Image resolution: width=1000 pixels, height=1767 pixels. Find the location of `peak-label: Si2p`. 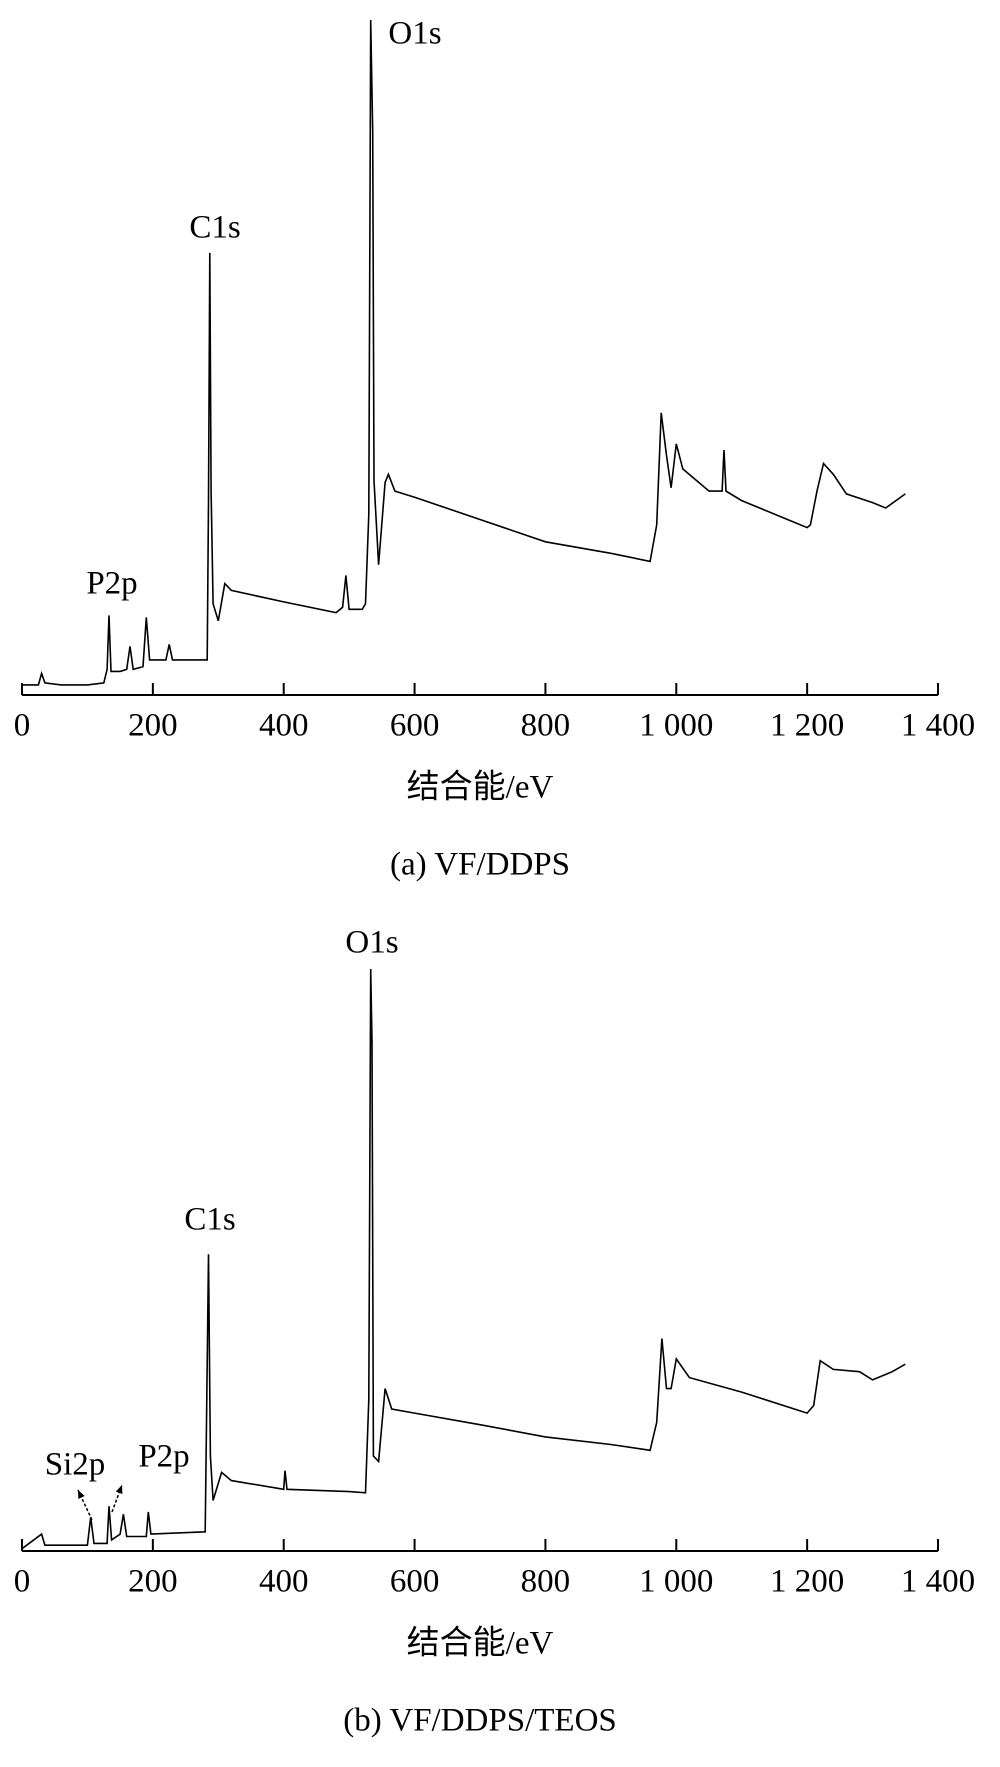

peak-label: Si2p is located at coordinates (75, 1465).